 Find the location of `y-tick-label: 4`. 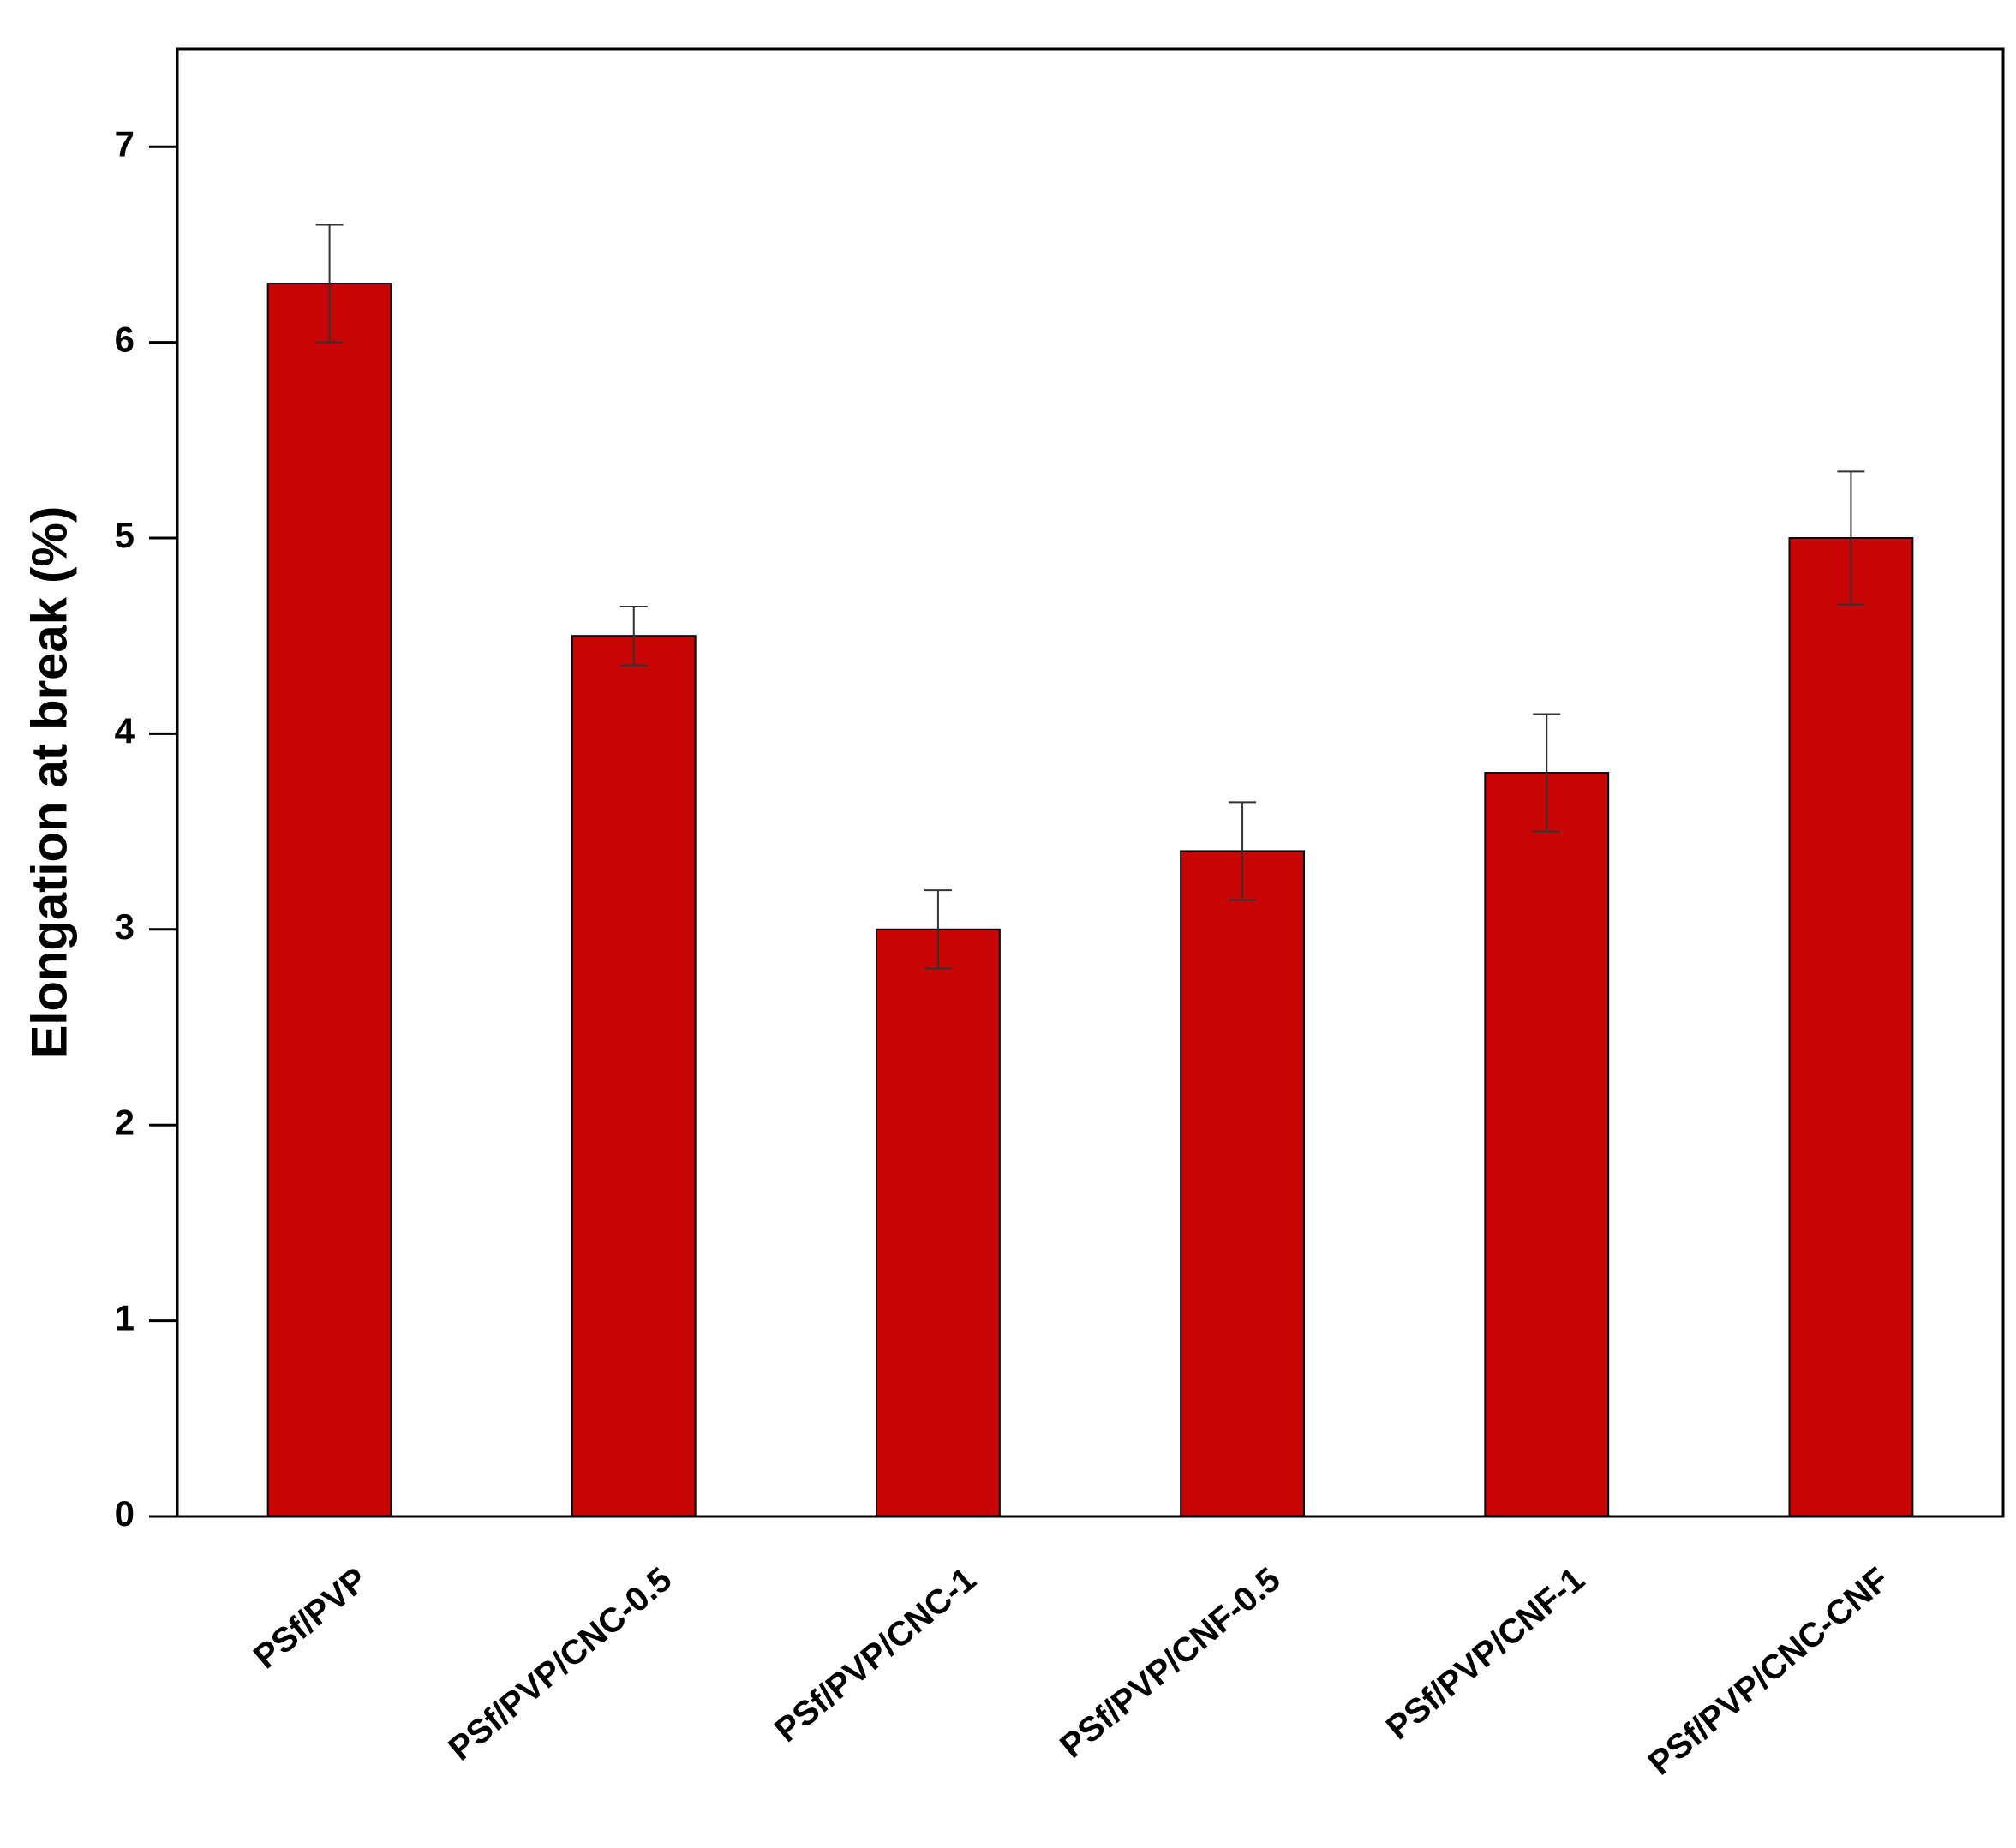

y-tick-label: 4 is located at coordinates (125, 730).